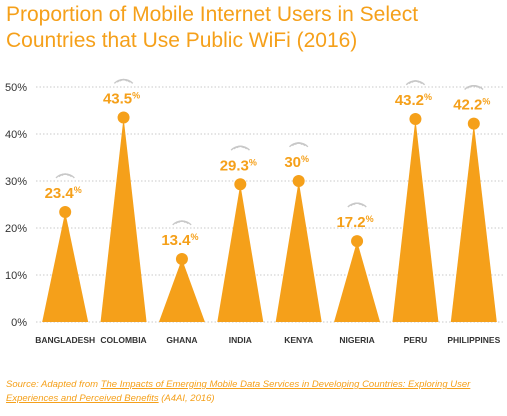  I want to click on x-tick-label: COLOMBIA, so click(123, 340).